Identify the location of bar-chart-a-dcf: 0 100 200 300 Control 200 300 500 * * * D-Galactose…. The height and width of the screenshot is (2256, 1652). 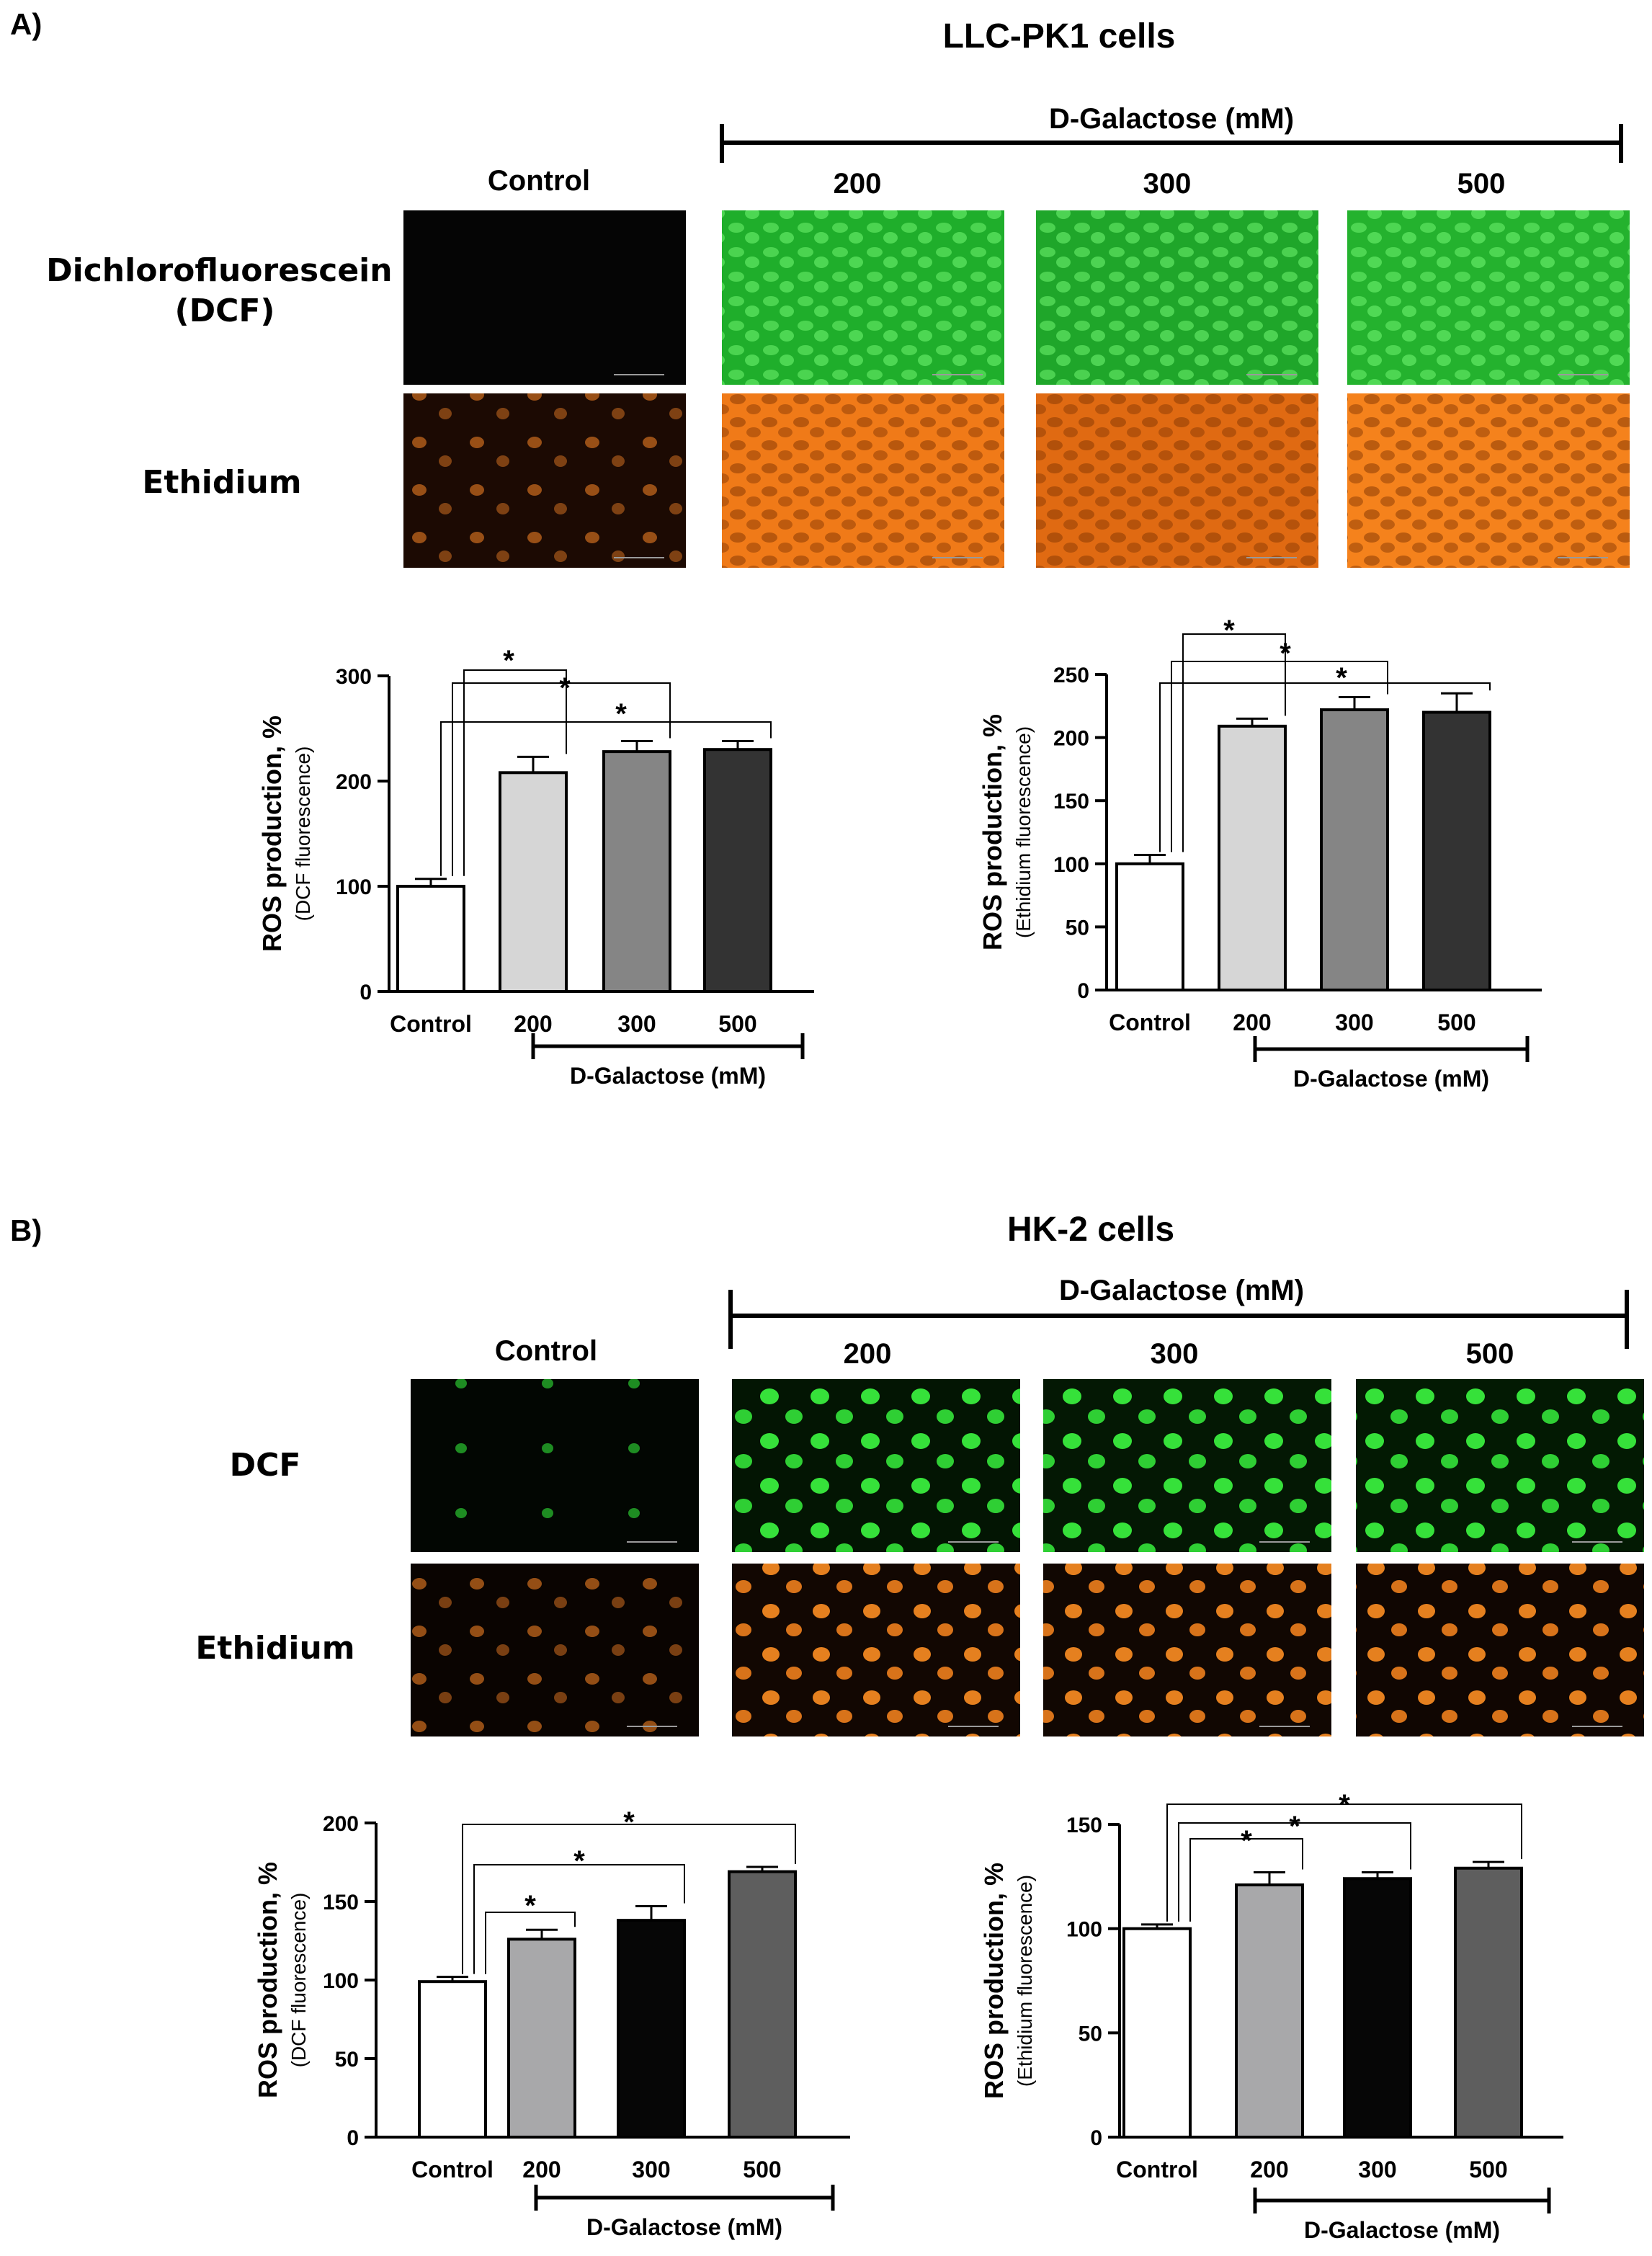
(535, 867).